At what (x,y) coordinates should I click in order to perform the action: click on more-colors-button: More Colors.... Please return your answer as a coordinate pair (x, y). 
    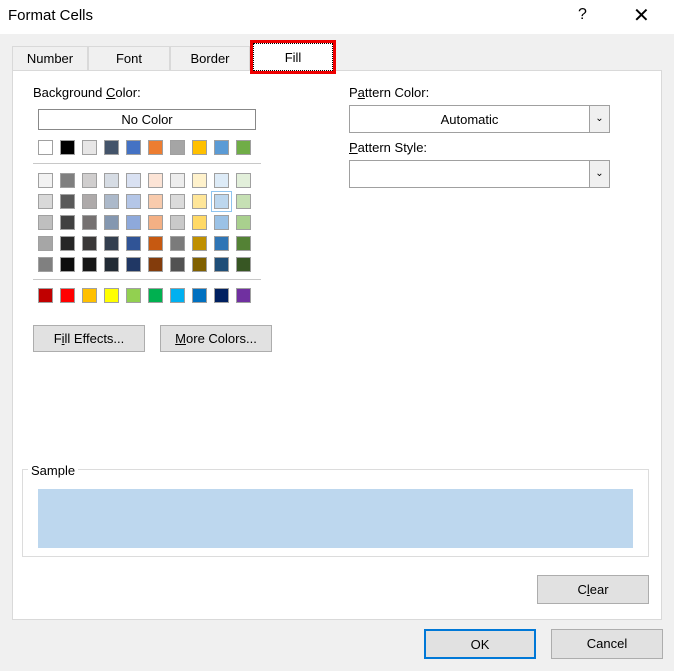
    Looking at the image, I should click on (216, 338).